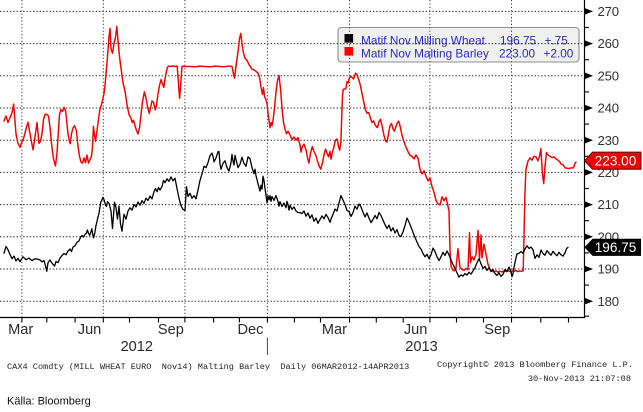 Image resolution: width=643 pixels, height=412 pixels. I want to click on svg-text: 230, so click(608, 140).